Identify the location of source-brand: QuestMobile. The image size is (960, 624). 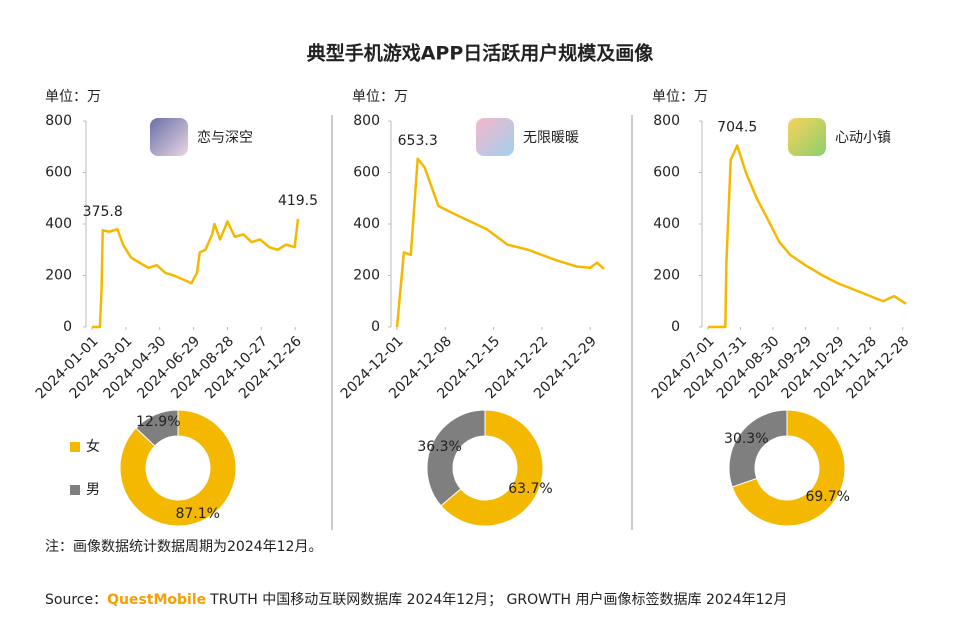
(156, 600).